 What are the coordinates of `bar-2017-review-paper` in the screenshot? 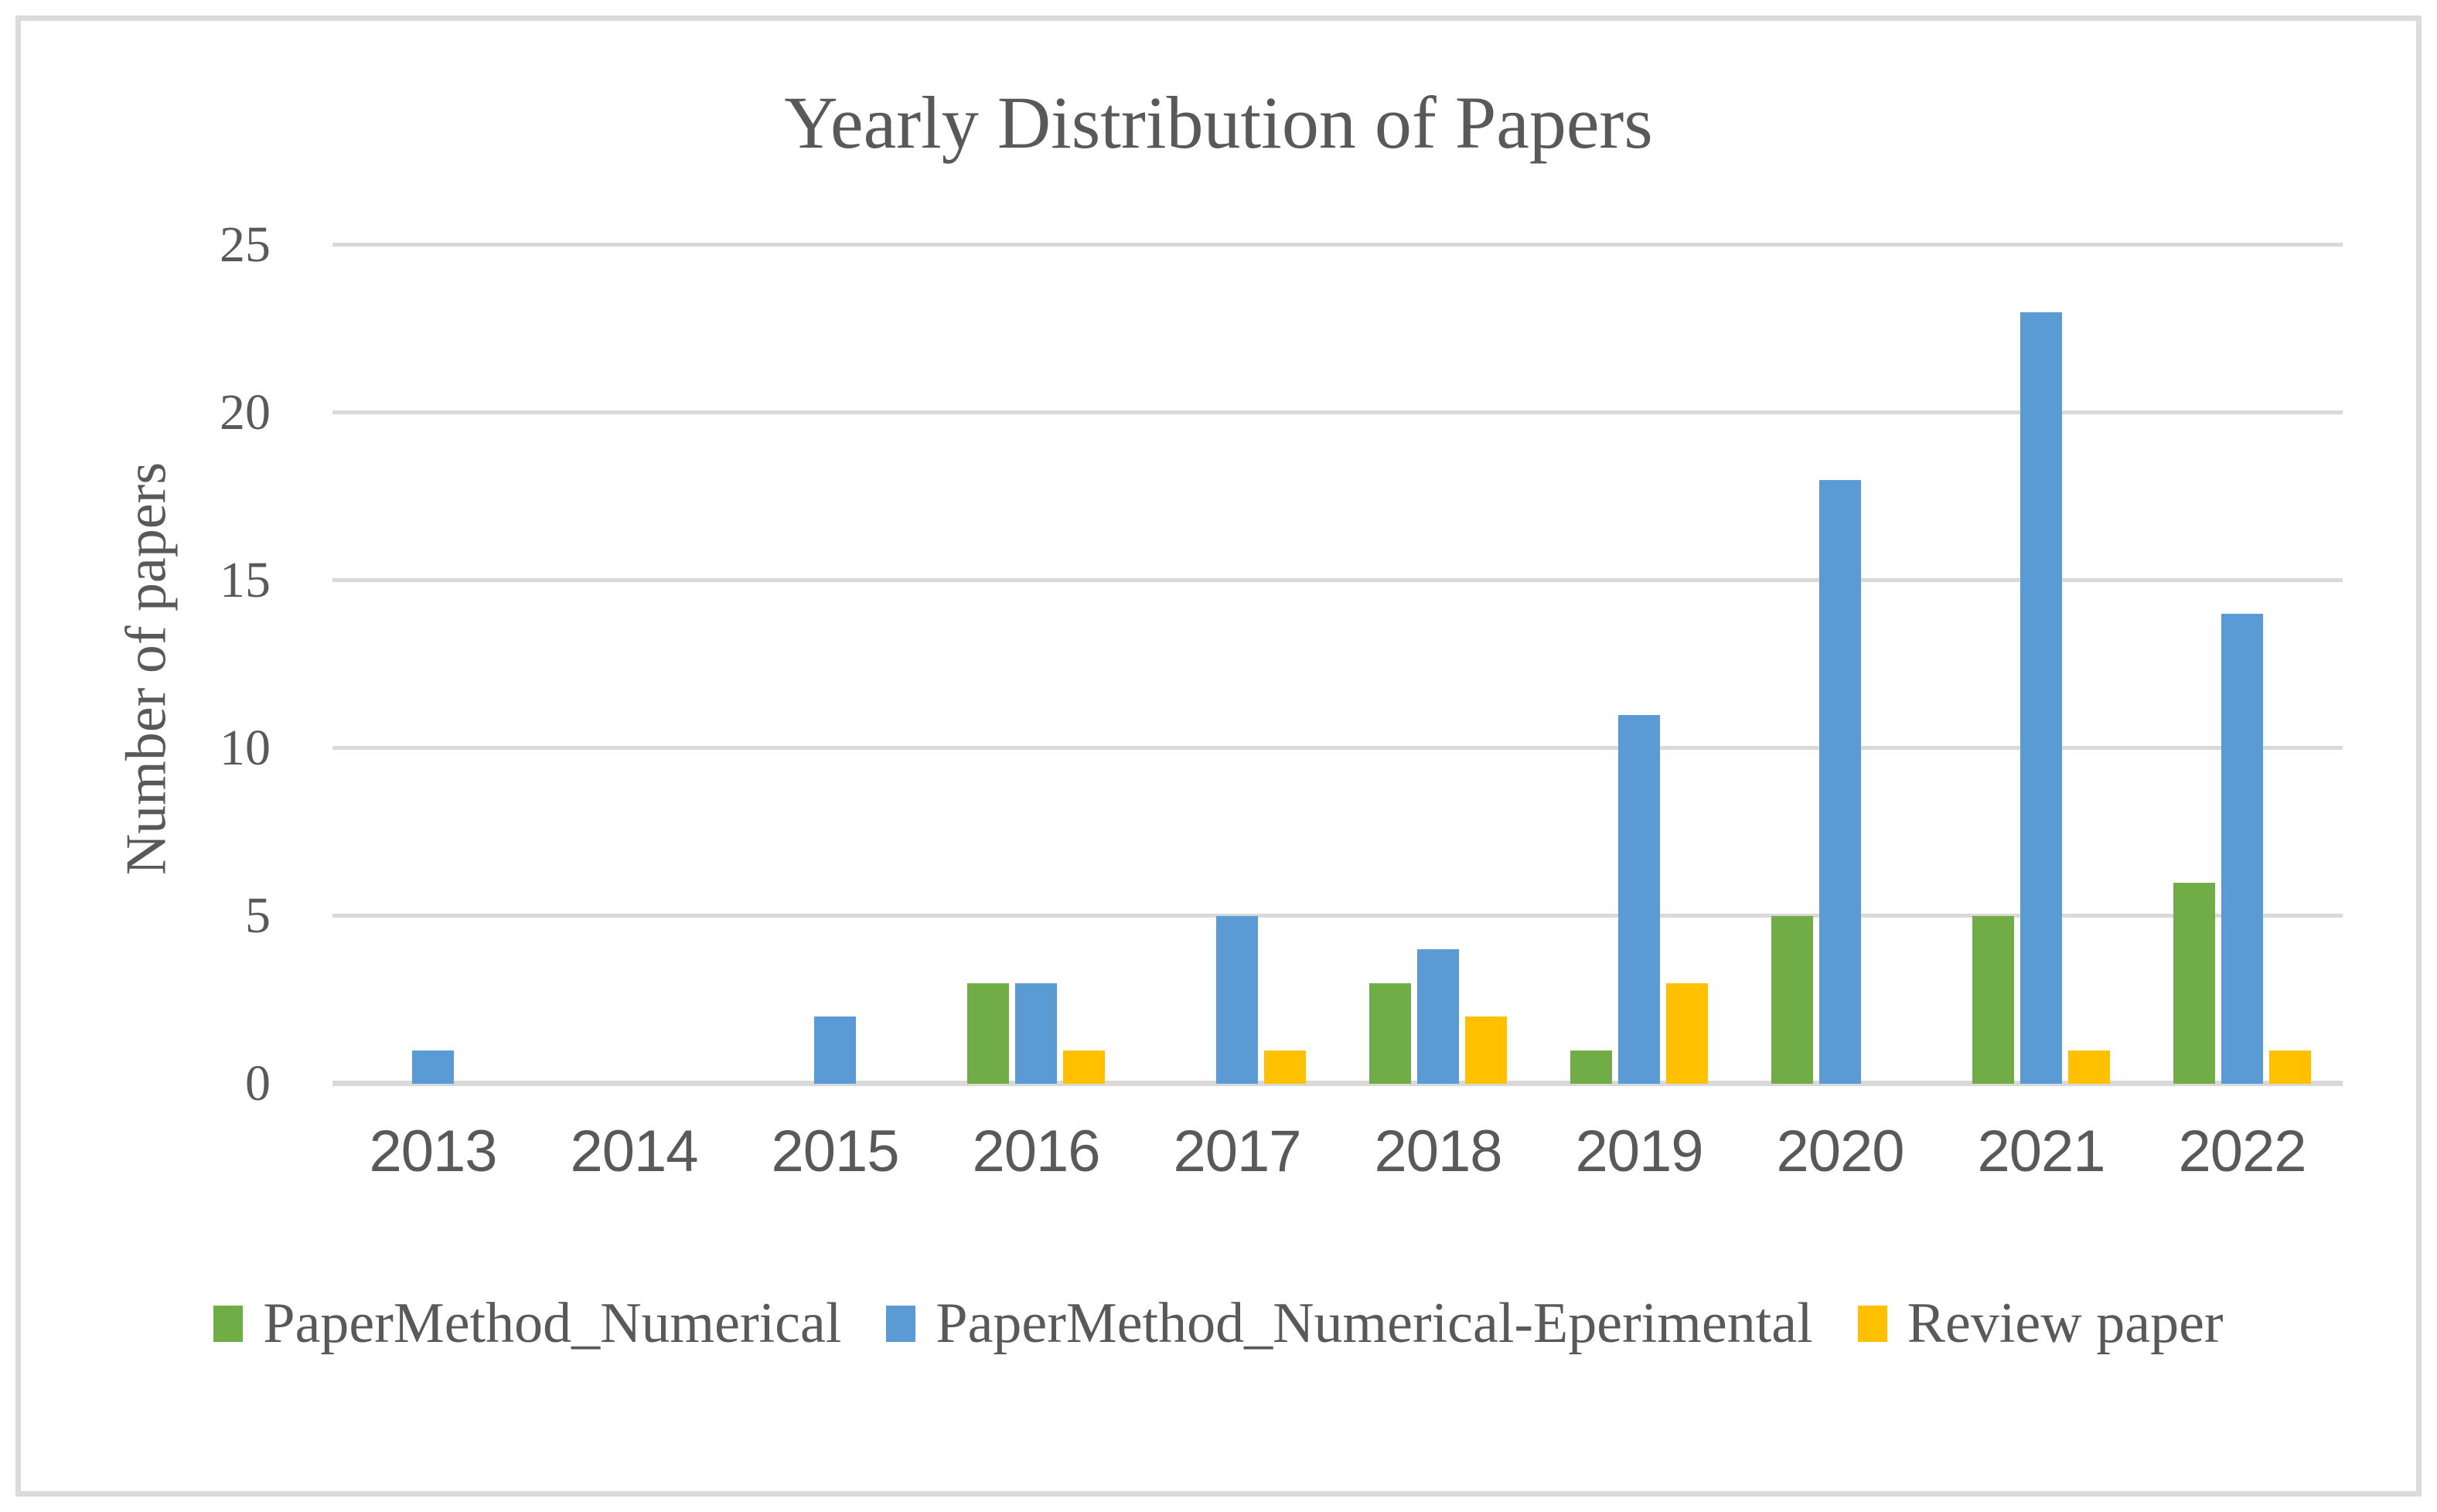 It's located at (1285, 1067).